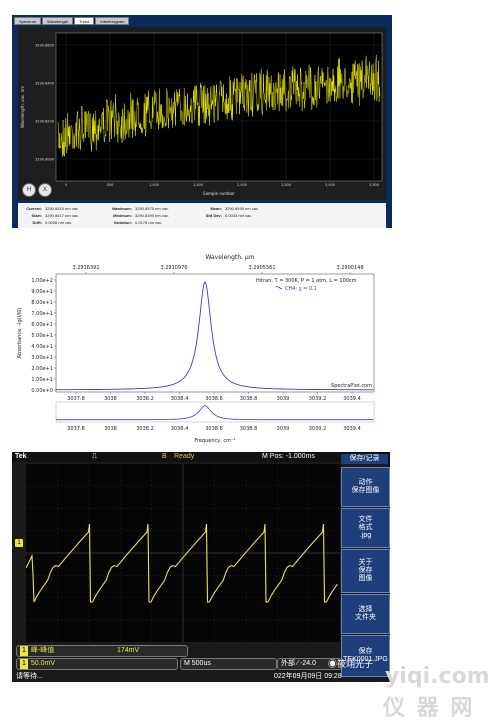 This screenshot has height=722, width=490. I want to click on measurement-label: 峰-峰值, so click(42, 650).